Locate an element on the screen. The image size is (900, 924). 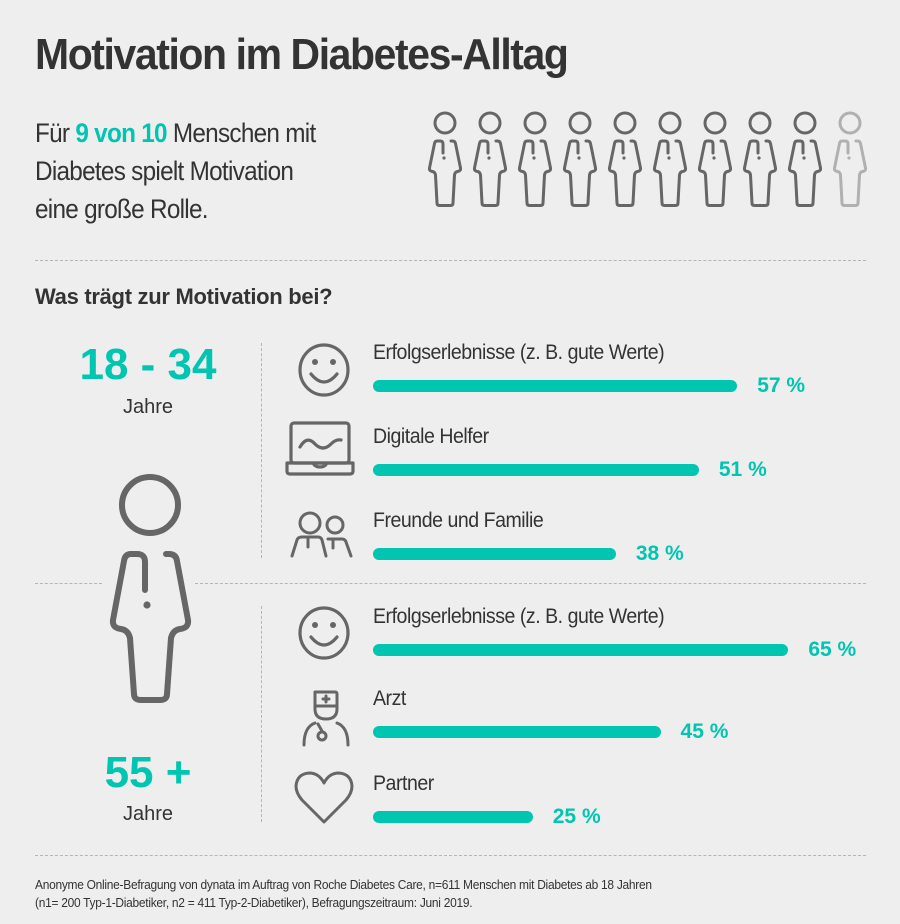
bar-value-label: 65 % is located at coordinates (832, 649).